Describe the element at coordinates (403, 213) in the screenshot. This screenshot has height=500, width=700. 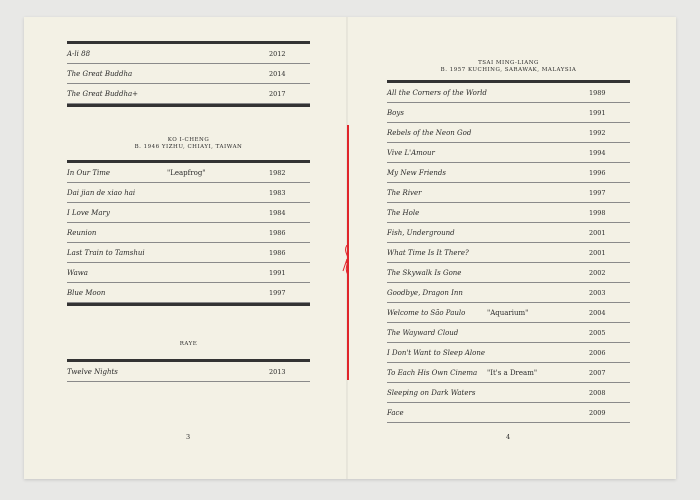
I see `film-title: The Hole` at that location.